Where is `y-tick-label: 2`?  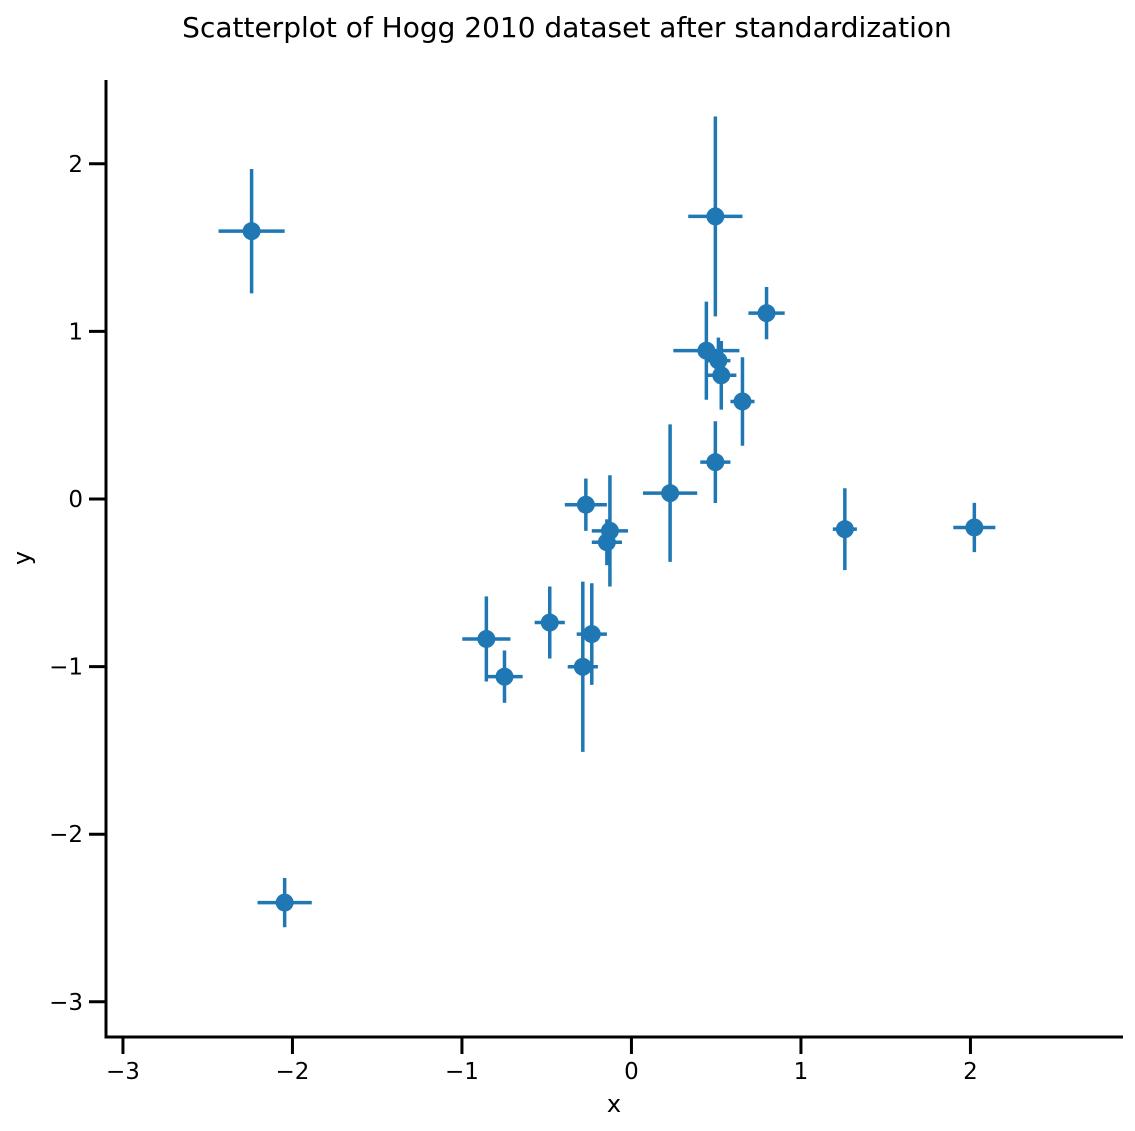 y-tick-label: 2 is located at coordinates (75, 165).